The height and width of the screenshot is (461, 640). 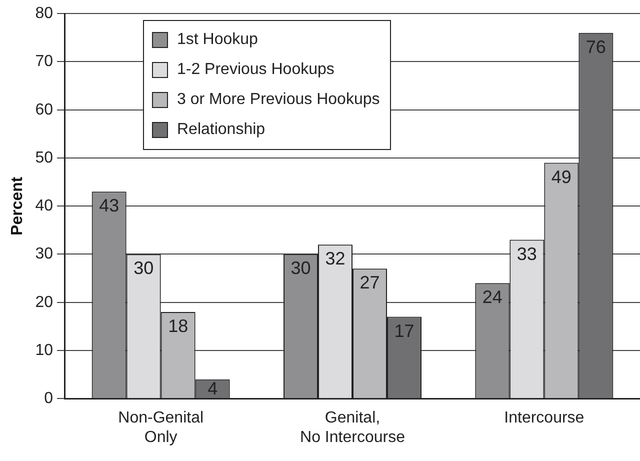 What do you see at coordinates (44, 61) in the screenshot?
I see `y-tick-label: 70` at bounding box center [44, 61].